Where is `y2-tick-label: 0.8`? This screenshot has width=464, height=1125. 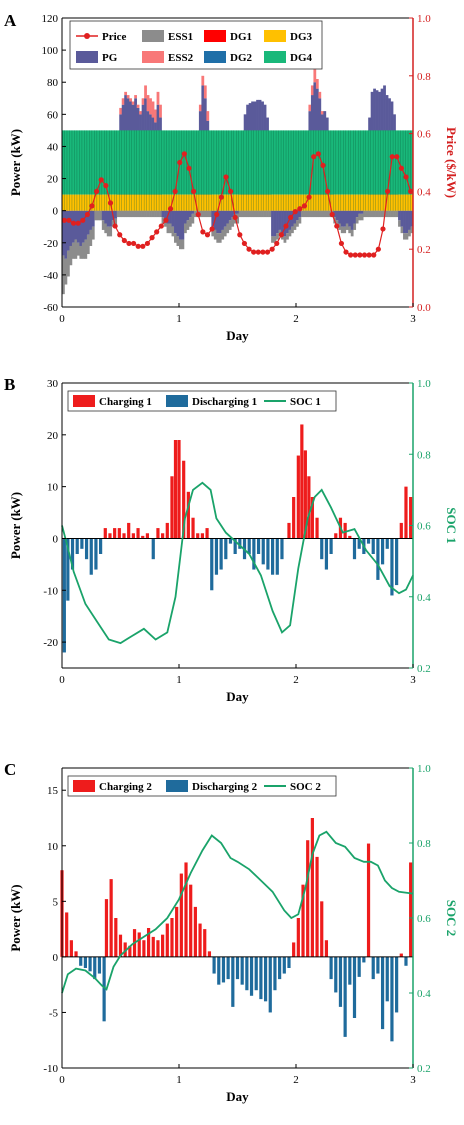
y2-tick-label: 0.8 is located at coordinates (424, 77).